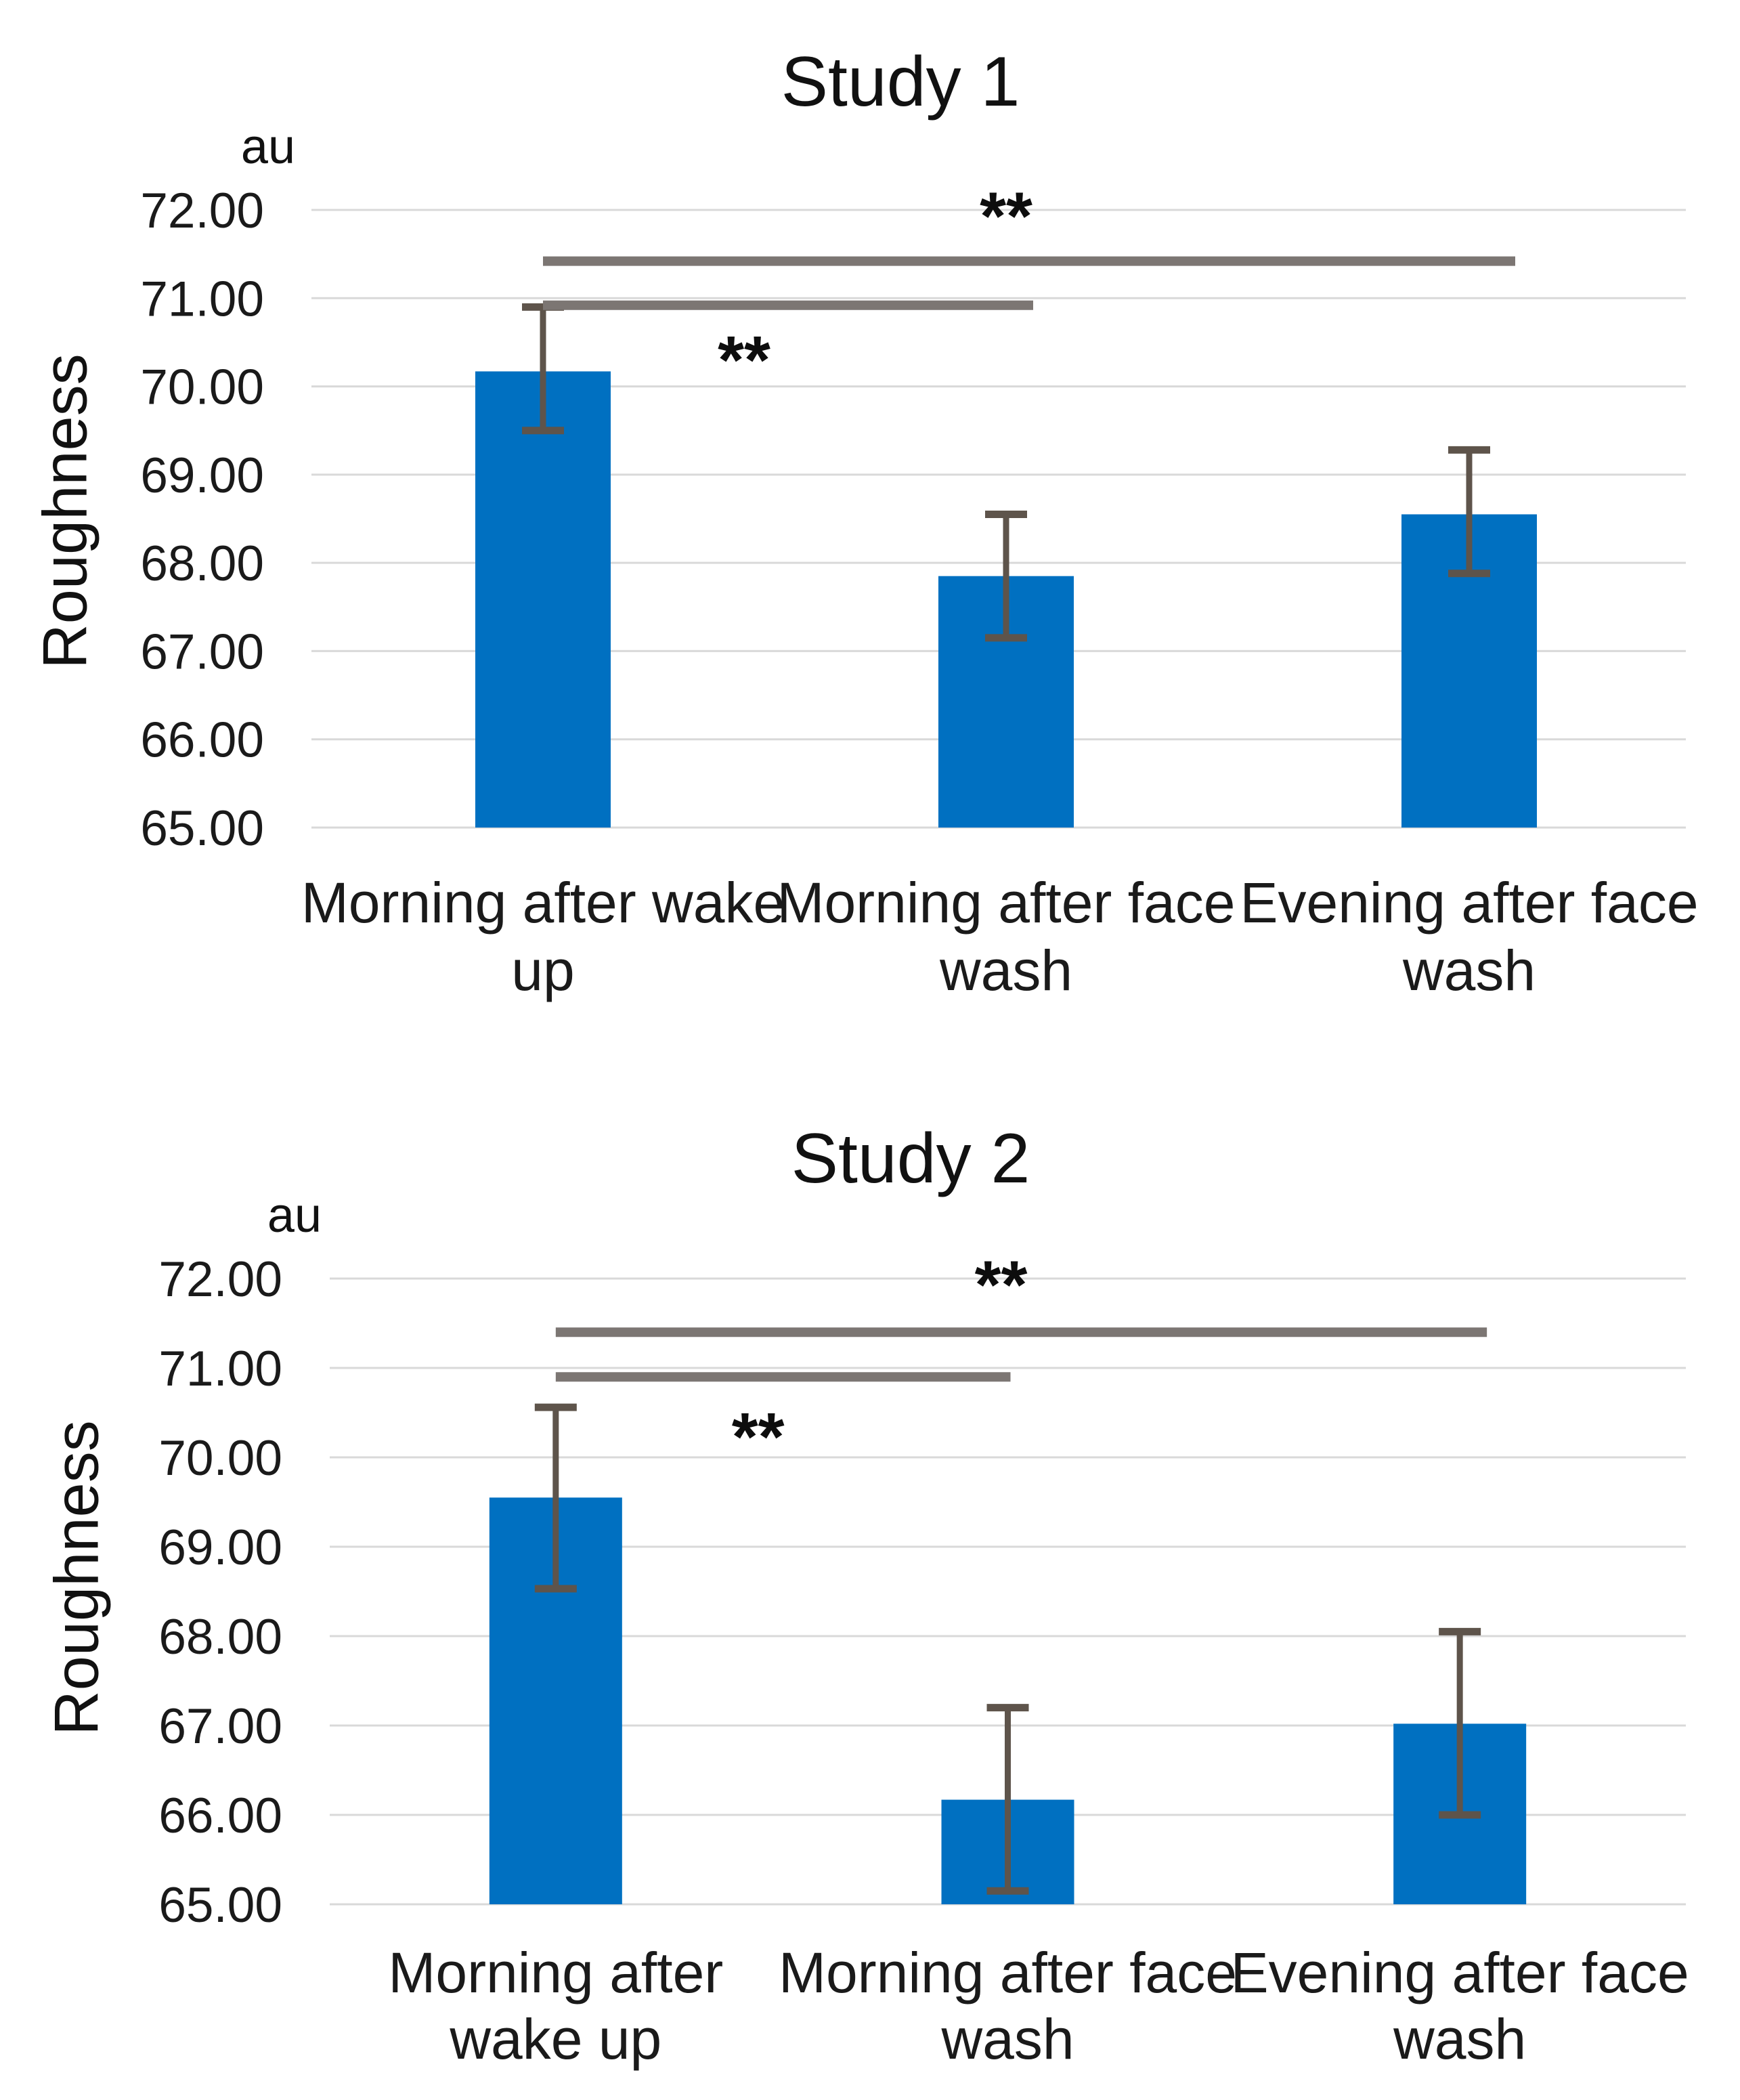 The image size is (1740, 2100). I want to click on study2-category-label-morning-after-wake-up: Morning after wake up, so click(555, 2006).